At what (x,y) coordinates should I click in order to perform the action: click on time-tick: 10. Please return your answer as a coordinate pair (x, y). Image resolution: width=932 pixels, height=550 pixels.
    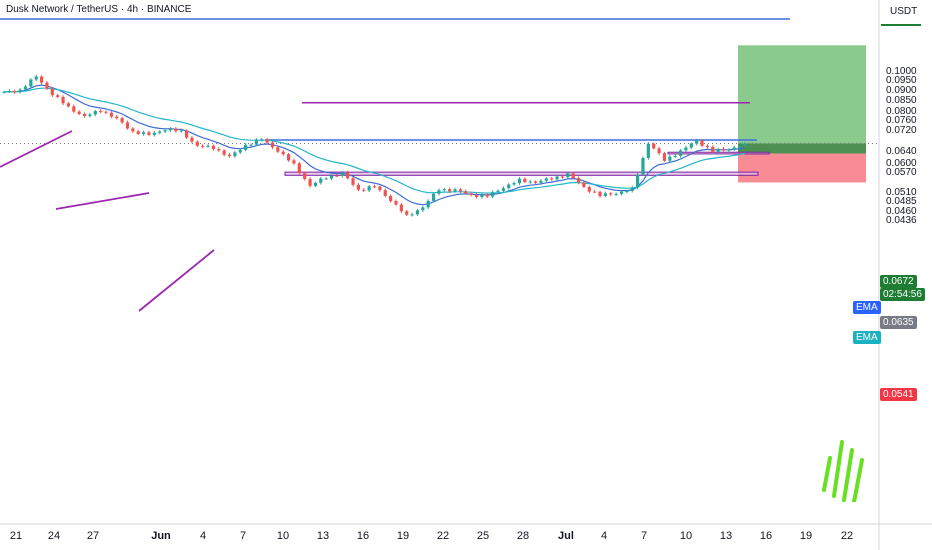
    Looking at the image, I should click on (283, 536).